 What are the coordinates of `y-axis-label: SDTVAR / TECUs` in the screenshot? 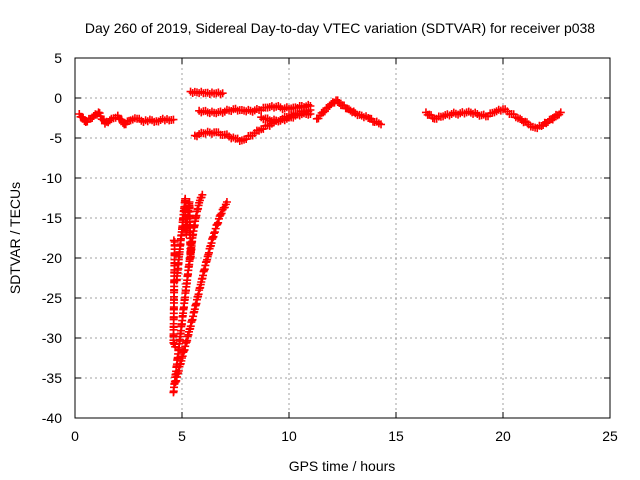 It's located at (15, 238).